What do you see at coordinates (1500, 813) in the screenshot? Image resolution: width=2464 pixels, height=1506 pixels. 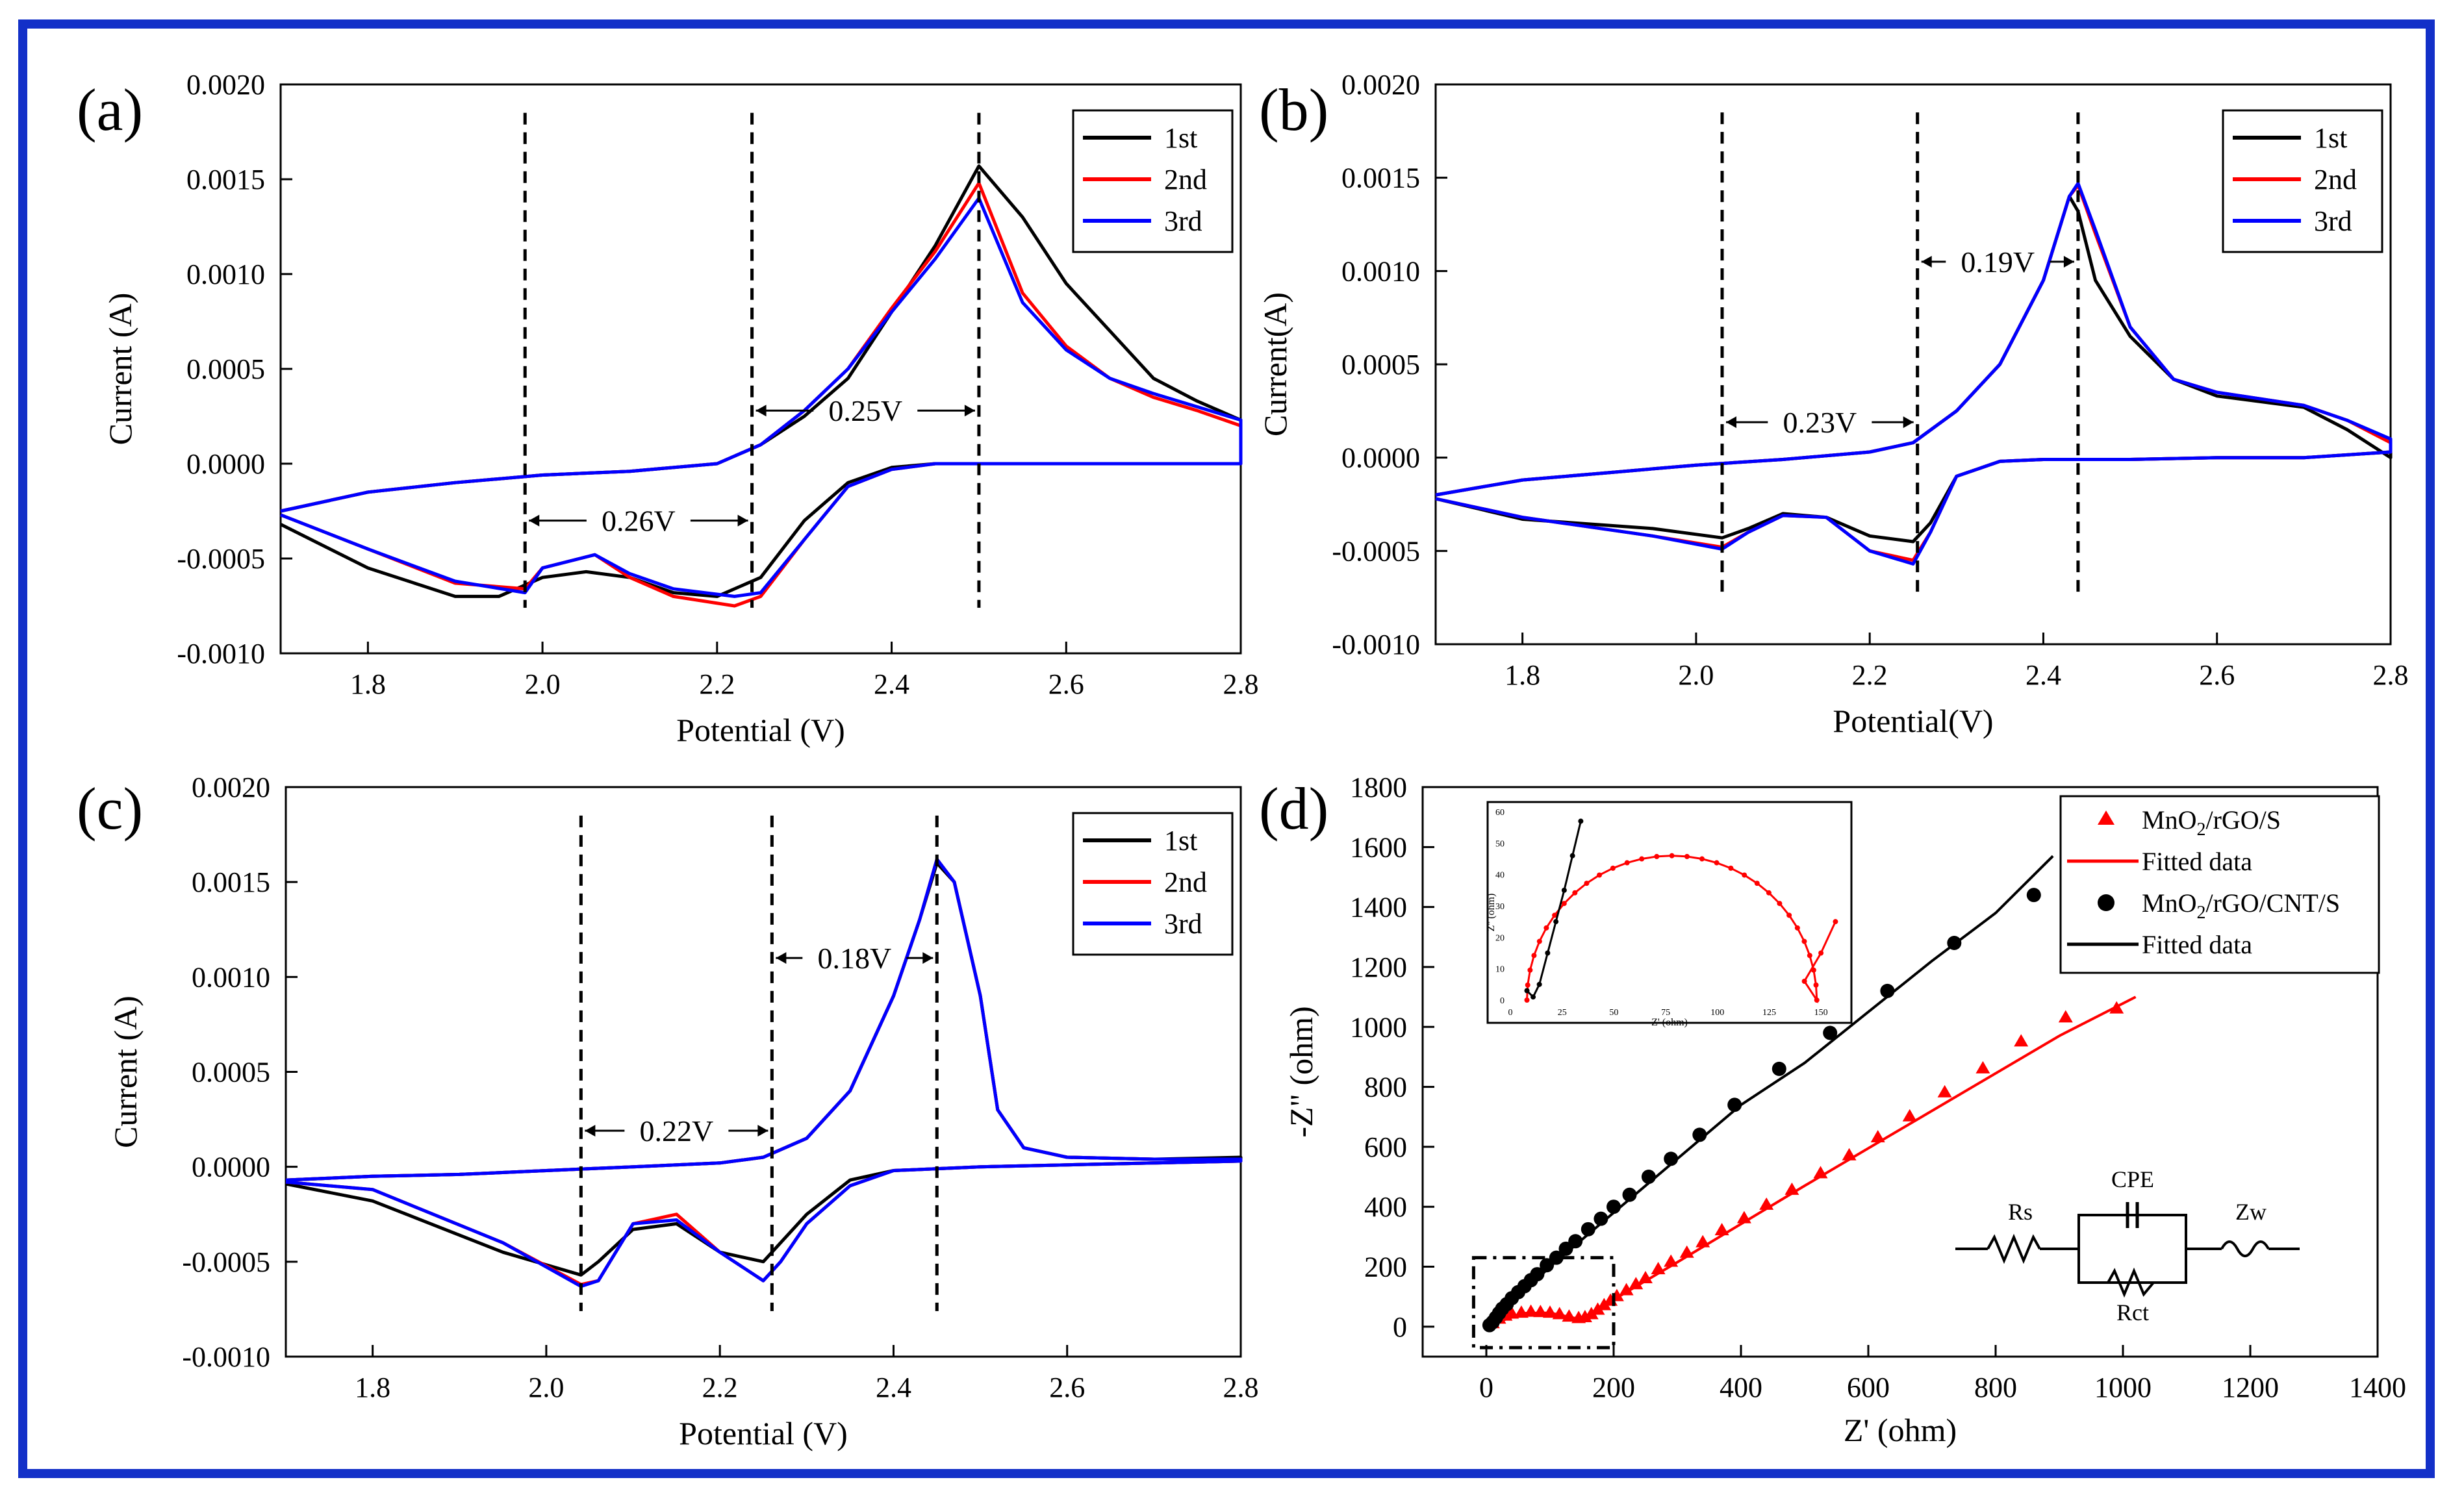 I see `inset-y-tick-label: 60` at bounding box center [1500, 813].